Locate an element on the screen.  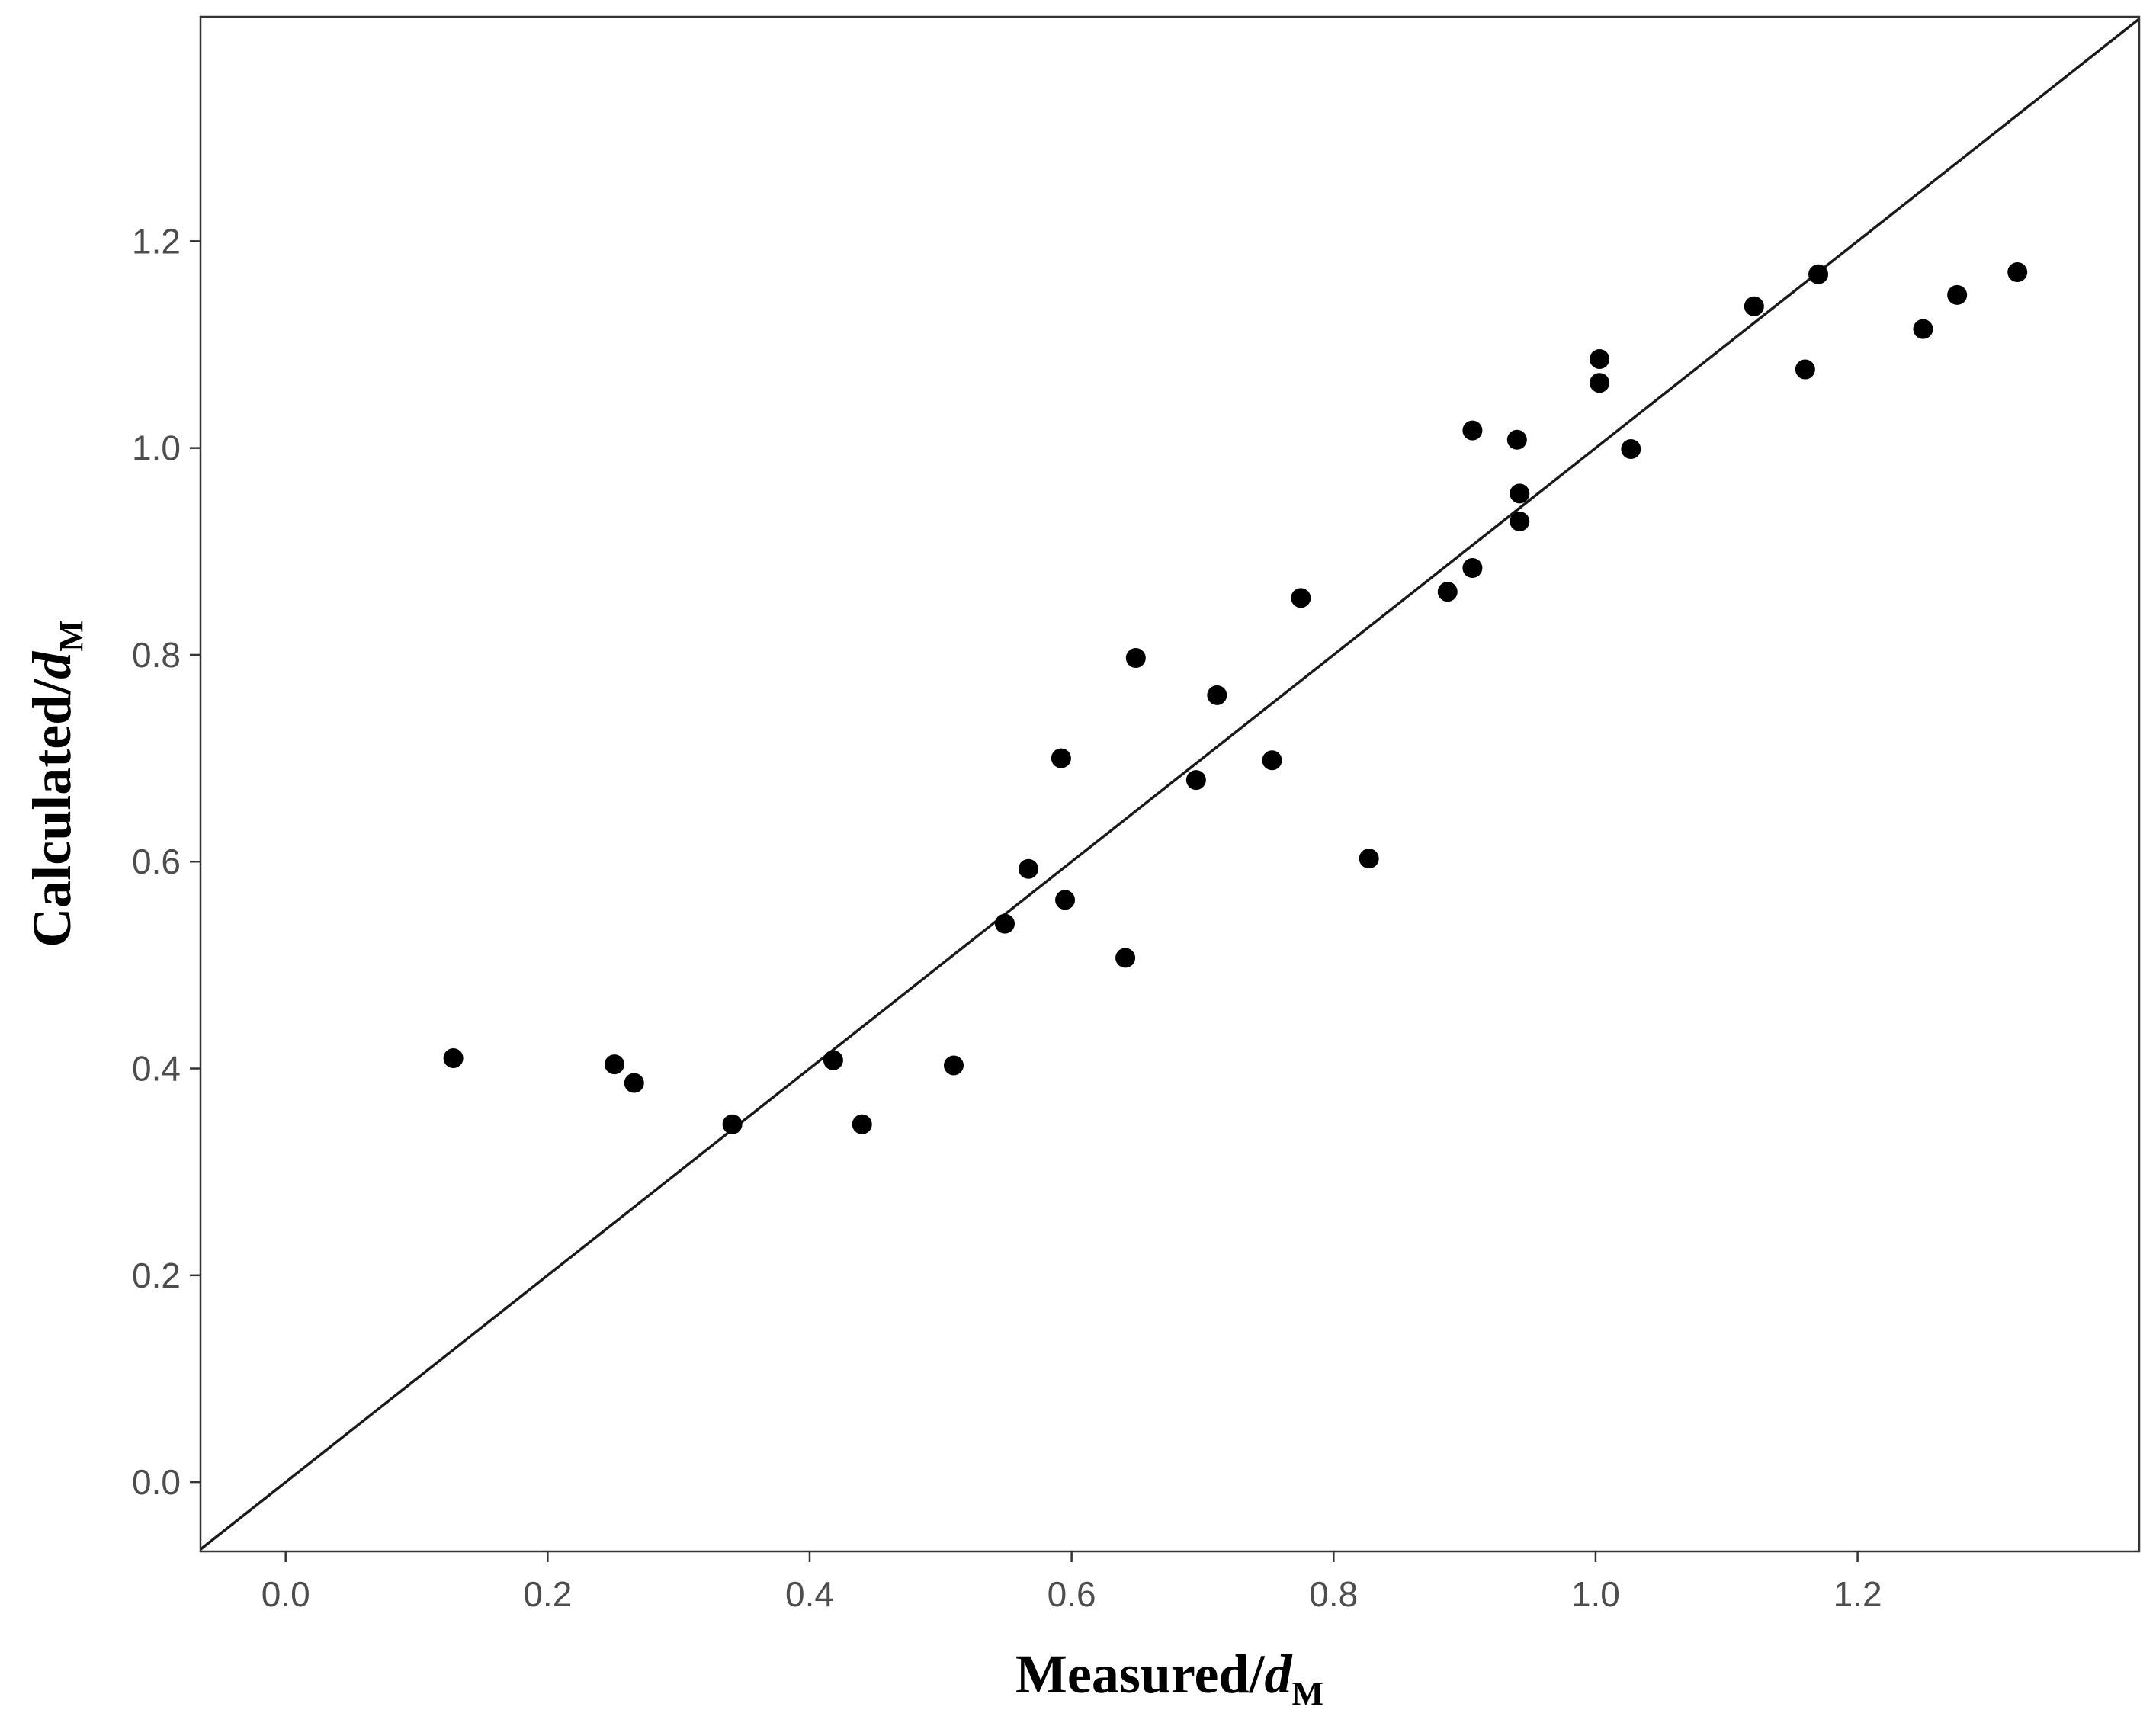
y-tick-label: 1.0 is located at coordinates (156, 448).